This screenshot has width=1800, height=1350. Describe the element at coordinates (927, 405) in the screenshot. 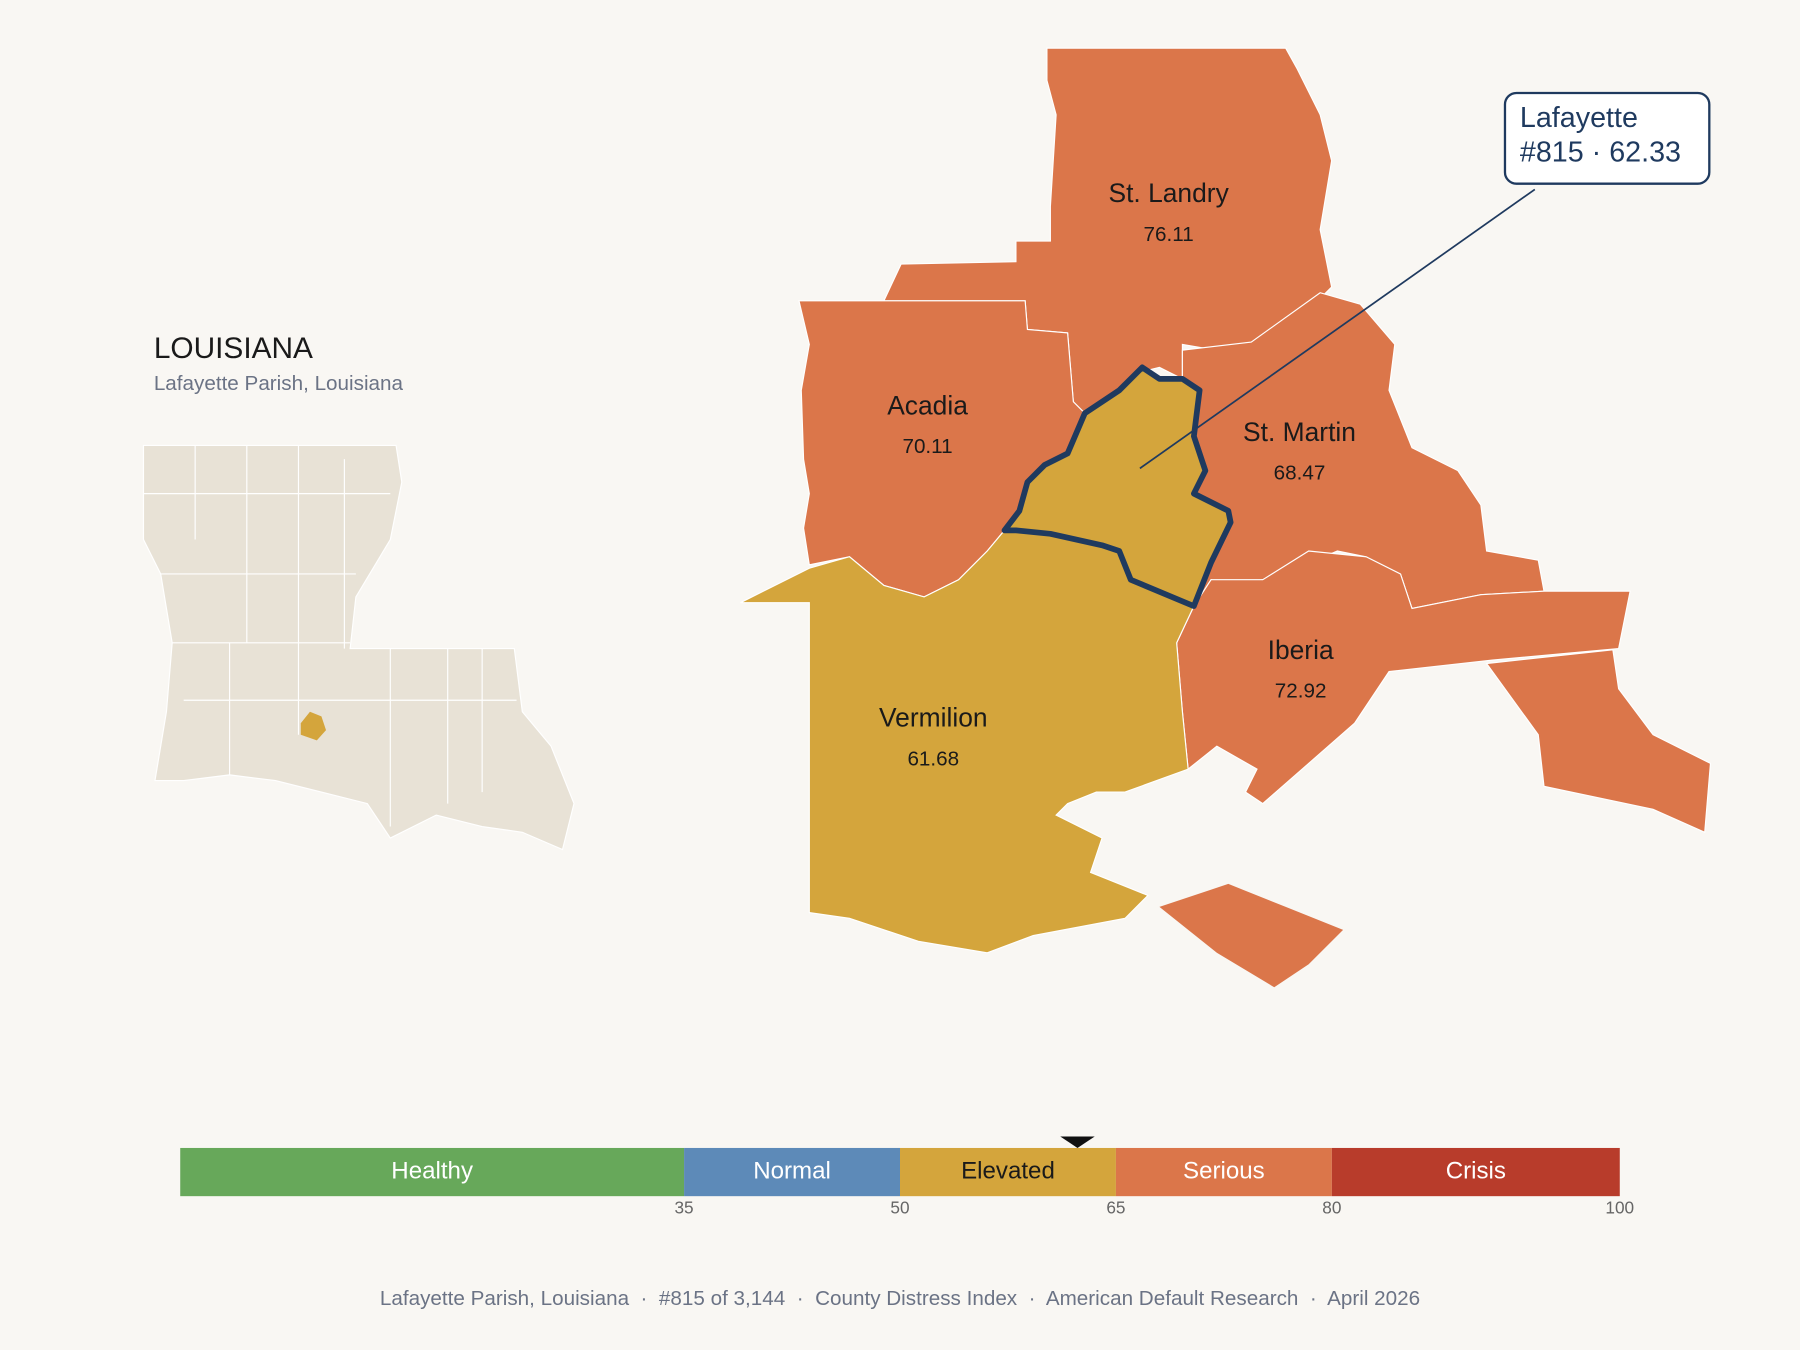

I see `parish-name: Acadia` at that location.